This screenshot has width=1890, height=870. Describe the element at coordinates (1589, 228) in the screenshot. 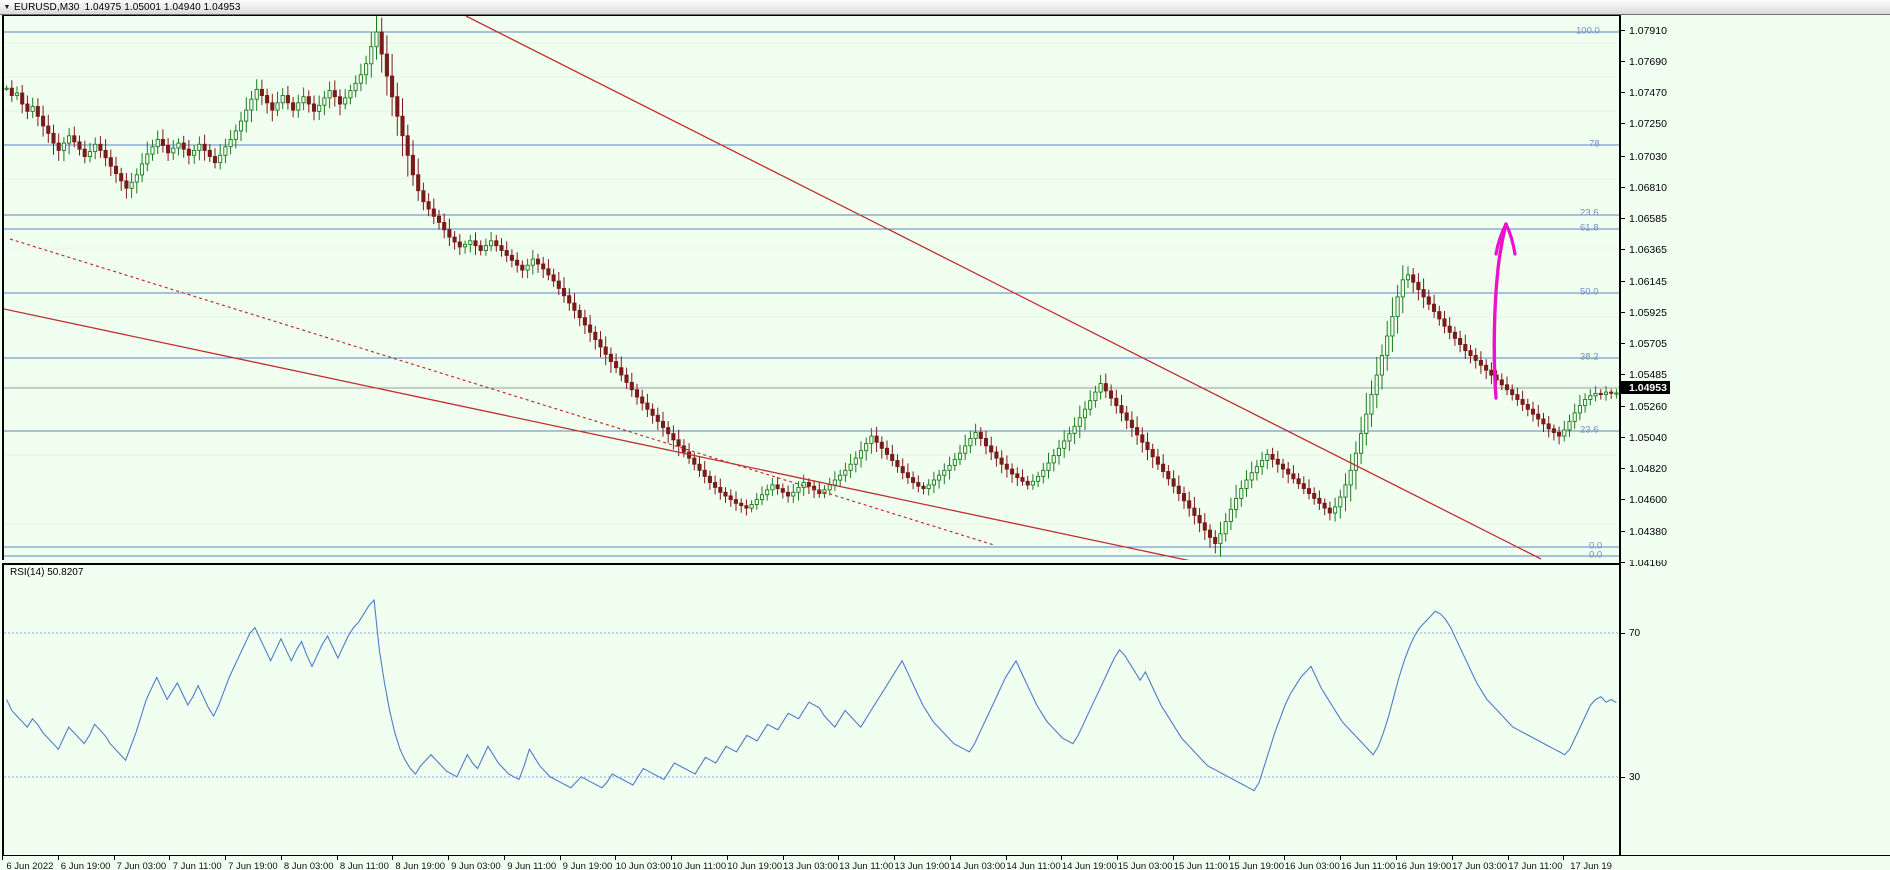

I see `fib-label-618: 61.8` at that location.